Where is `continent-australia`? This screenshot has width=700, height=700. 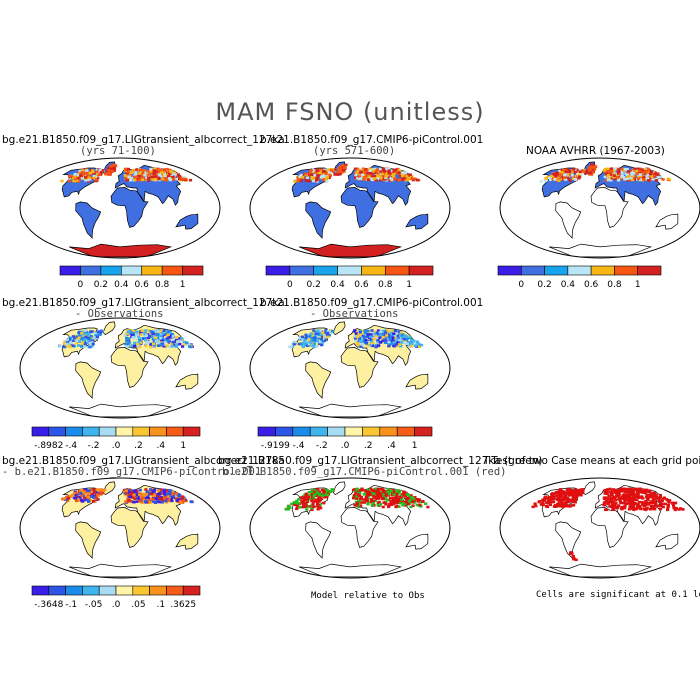
continent-australia is located at coordinates (187, 541).